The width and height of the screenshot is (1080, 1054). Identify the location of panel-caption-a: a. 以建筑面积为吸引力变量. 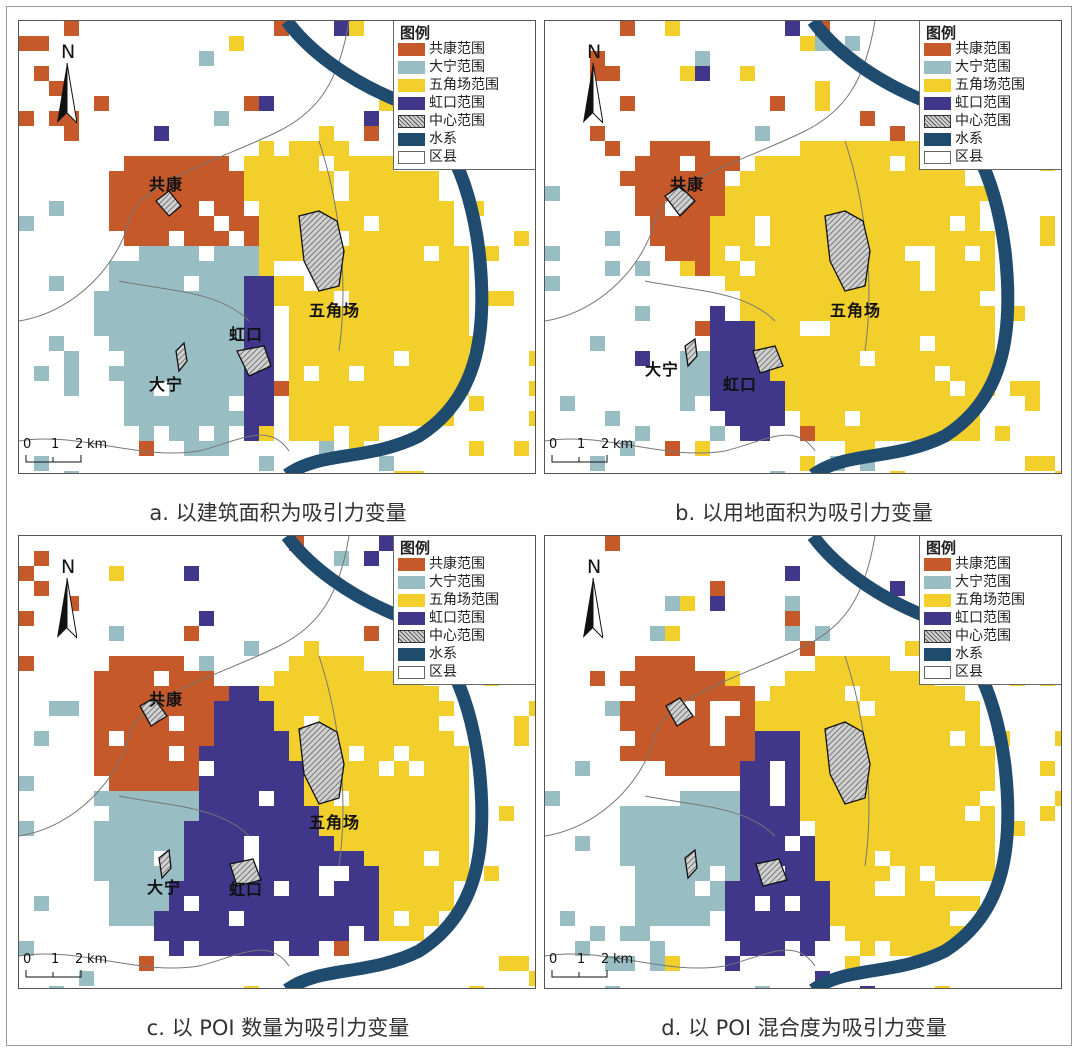
(278, 513).